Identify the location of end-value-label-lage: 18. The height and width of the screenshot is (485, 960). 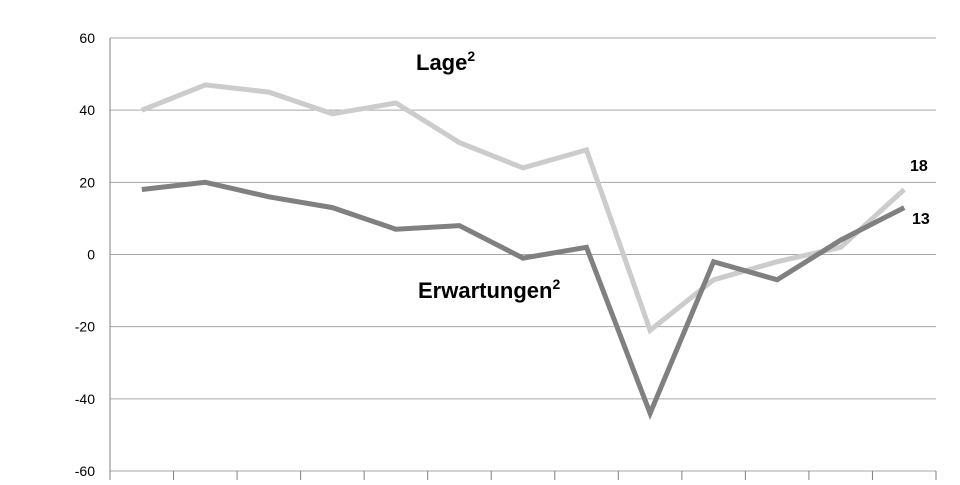
(919, 166).